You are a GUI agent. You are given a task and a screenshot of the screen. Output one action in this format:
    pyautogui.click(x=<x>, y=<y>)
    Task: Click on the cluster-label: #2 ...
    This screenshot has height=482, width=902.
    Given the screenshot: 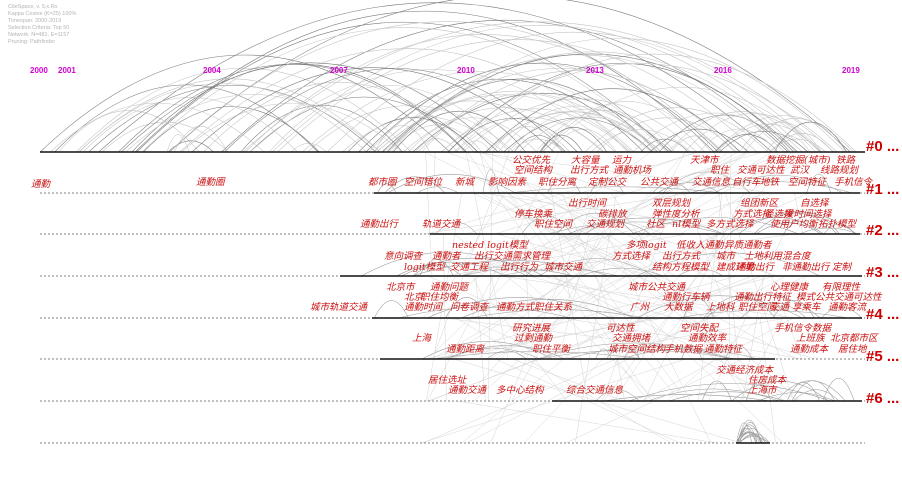 What is the action you would take?
    pyautogui.click(x=883, y=230)
    